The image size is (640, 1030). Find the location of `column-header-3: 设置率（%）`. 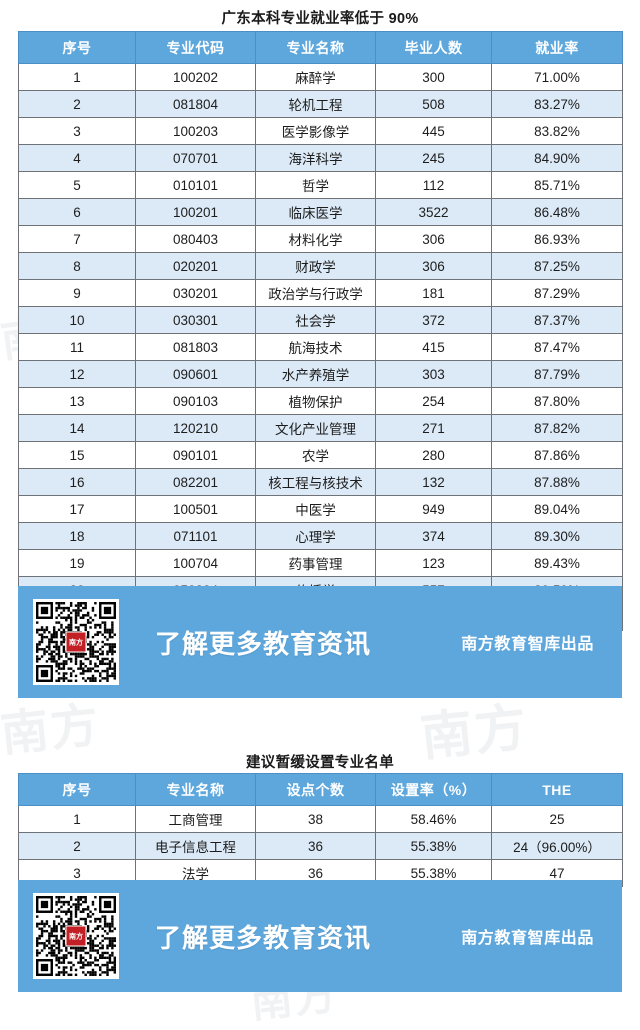

column-header-3: 设置率（%） is located at coordinates (433, 789).